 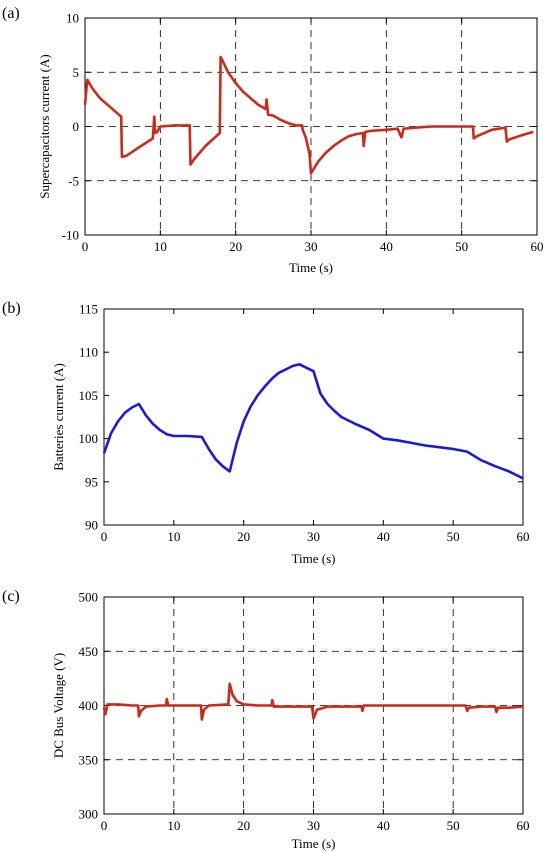 What do you see at coordinates (91, 481) in the screenshot?
I see `y-tick-label: 95` at bounding box center [91, 481].